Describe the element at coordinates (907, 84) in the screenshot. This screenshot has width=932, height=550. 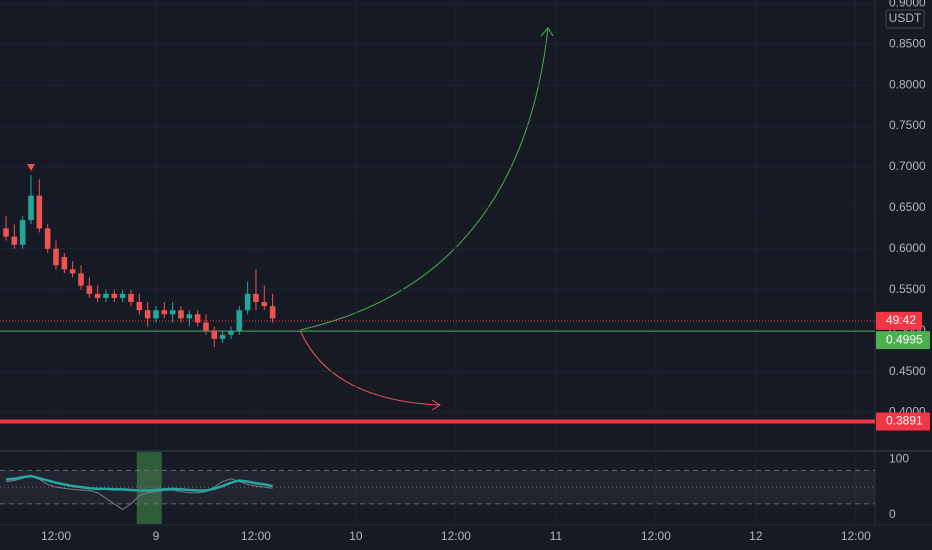
I see `y-tick-label: 0.8000` at that location.